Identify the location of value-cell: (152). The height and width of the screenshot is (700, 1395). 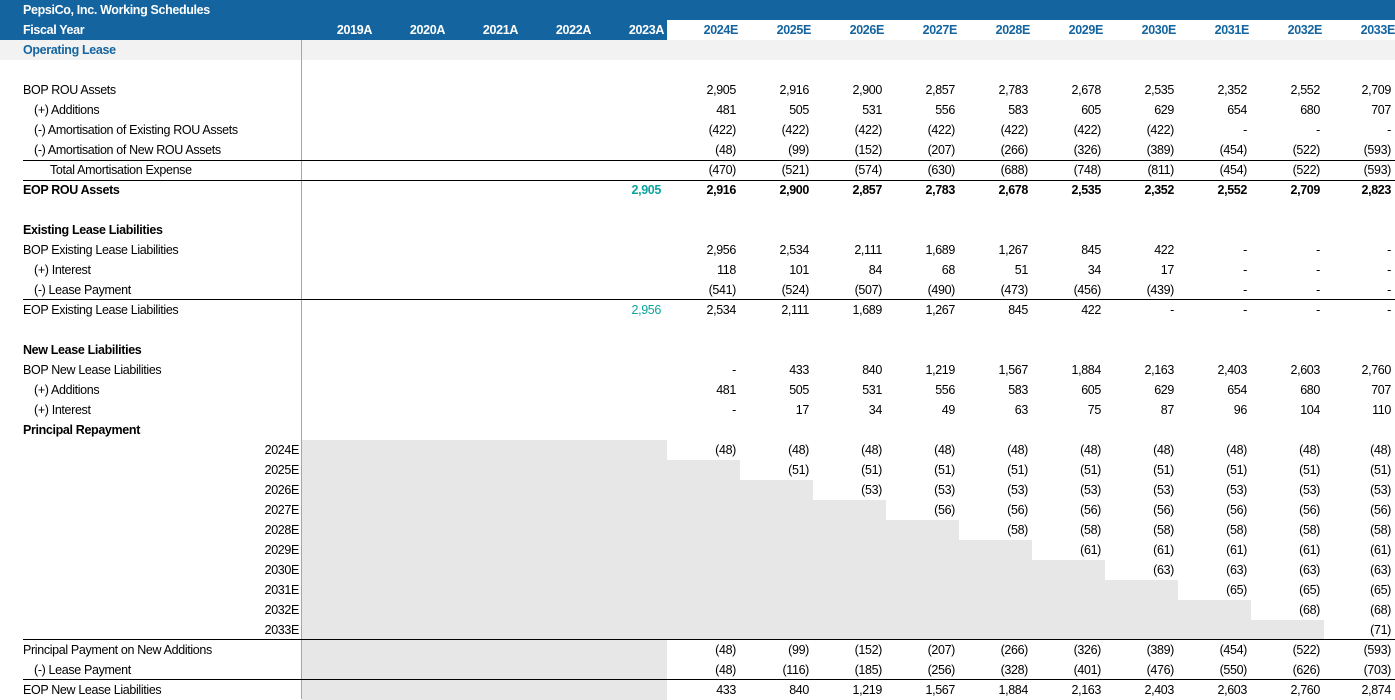
(868, 150).